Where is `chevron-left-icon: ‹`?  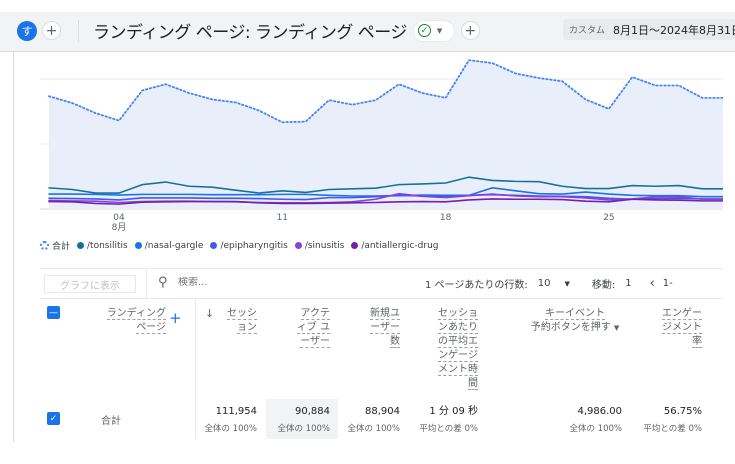 chevron-left-icon: ‹ is located at coordinates (652, 283).